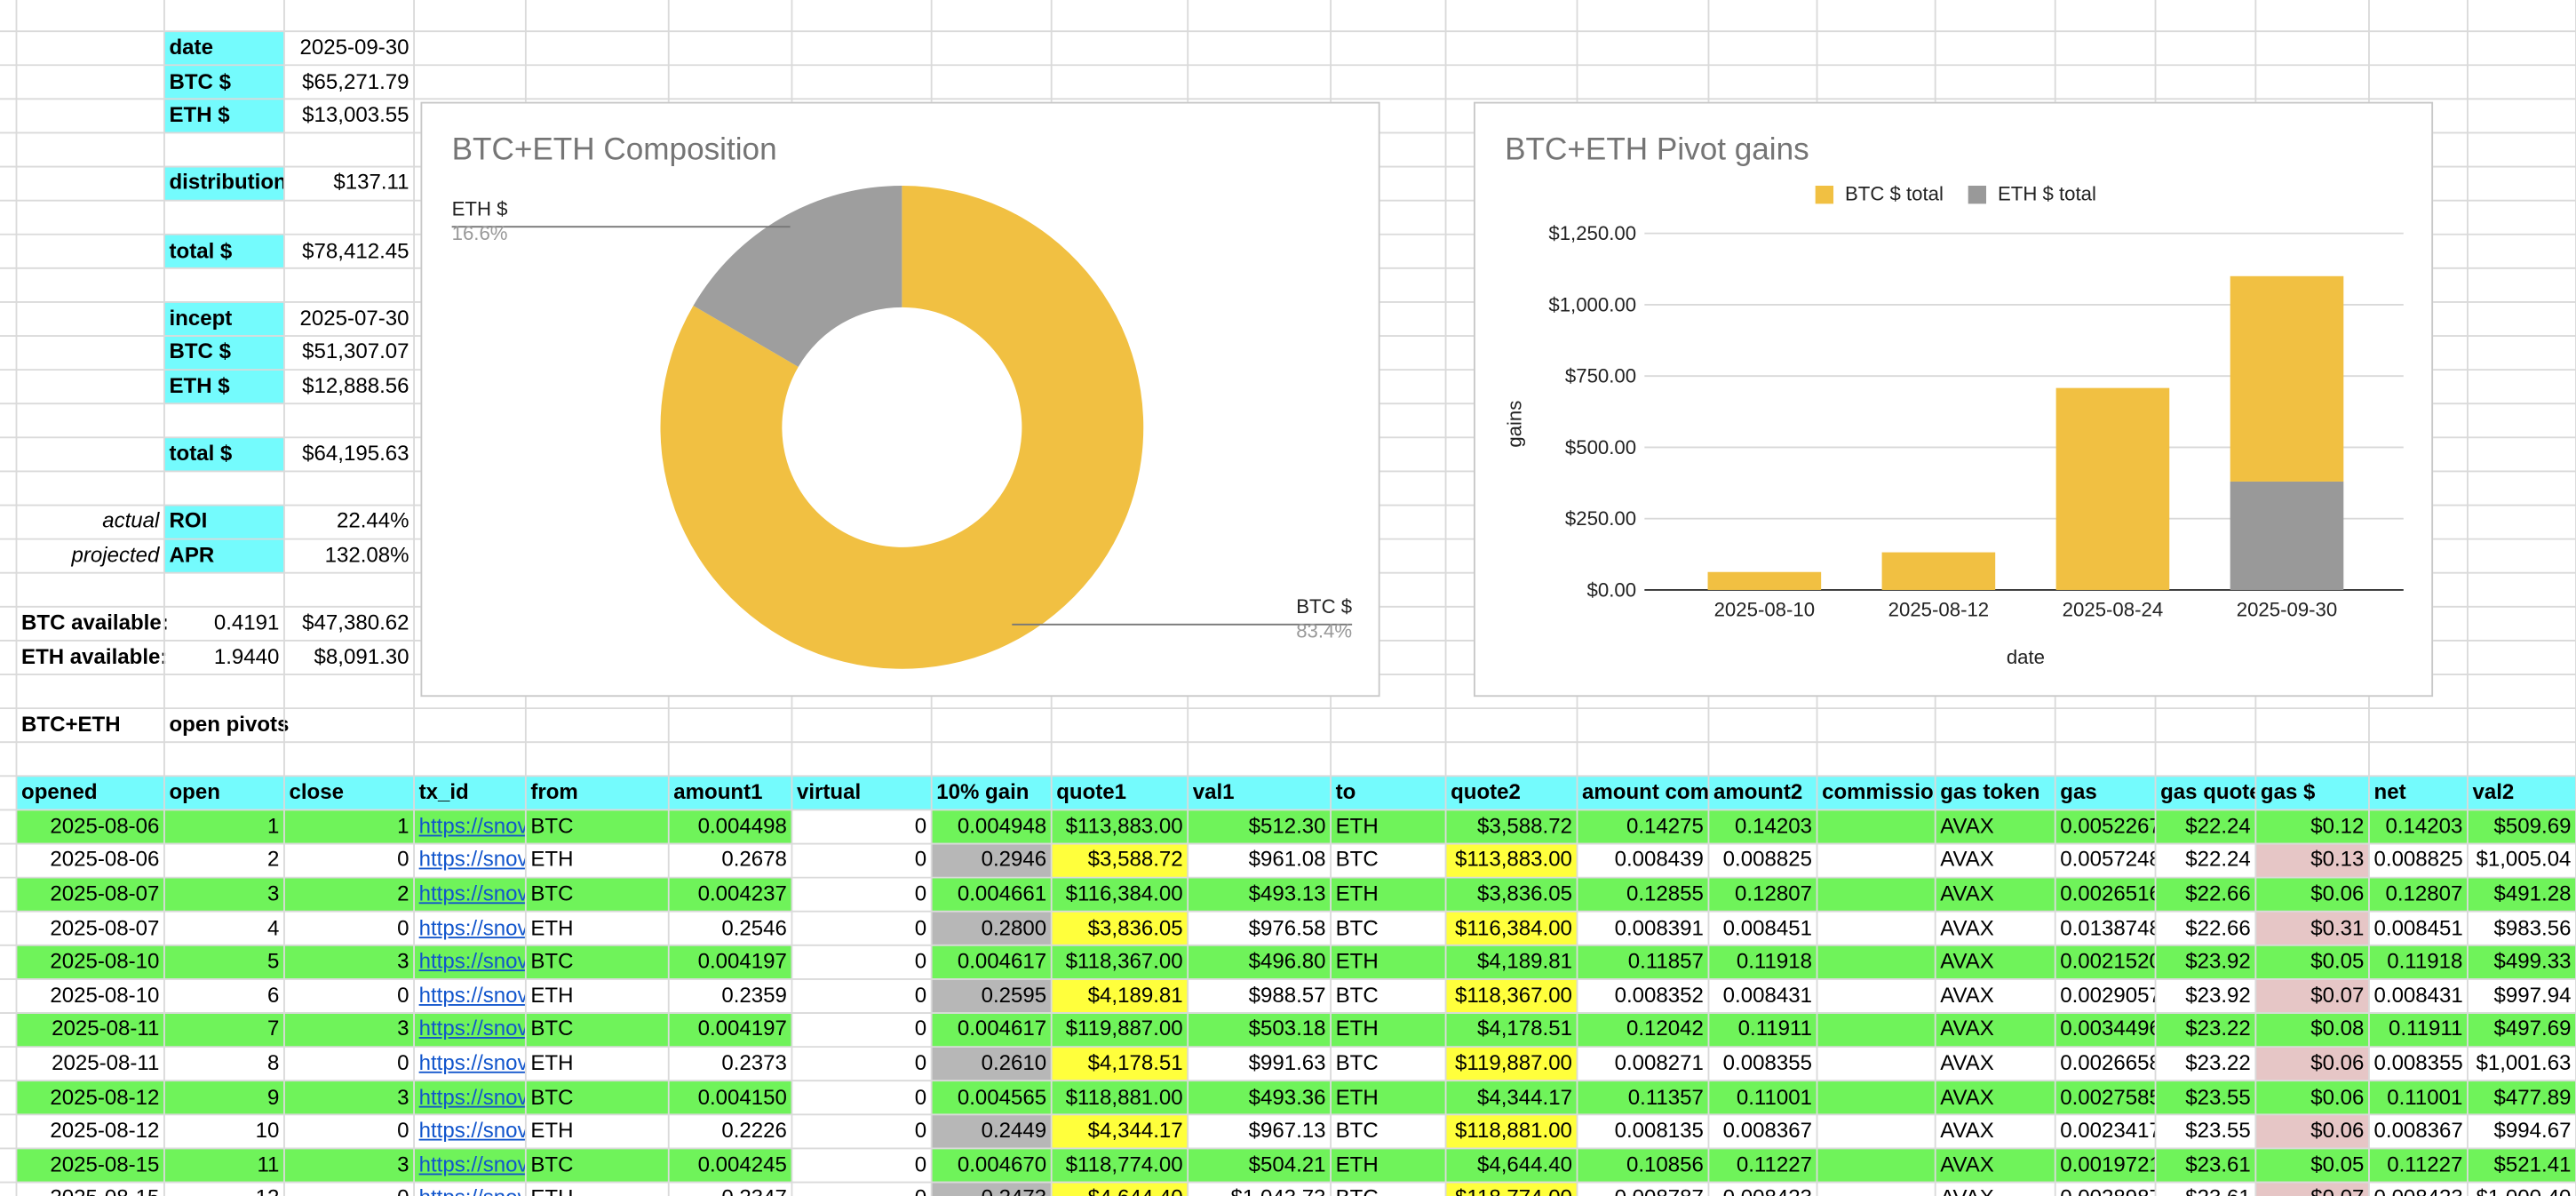 This screenshot has height=1196, width=2576. Describe the element at coordinates (1511, 894) in the screenshot. I see `cell: $3,836.05` at that location.